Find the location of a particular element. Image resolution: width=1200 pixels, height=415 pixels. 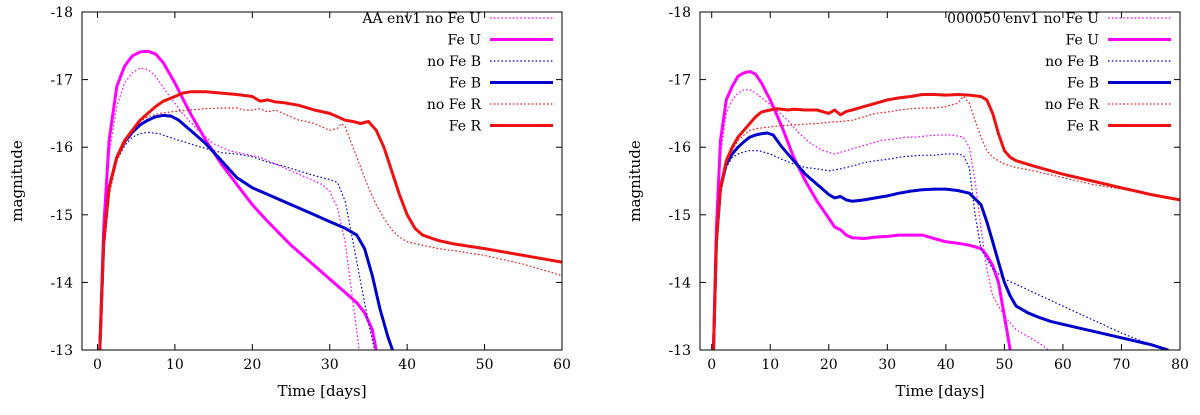

series-line-aa-env1-no-fe-u is located at coordinates (229, 208).